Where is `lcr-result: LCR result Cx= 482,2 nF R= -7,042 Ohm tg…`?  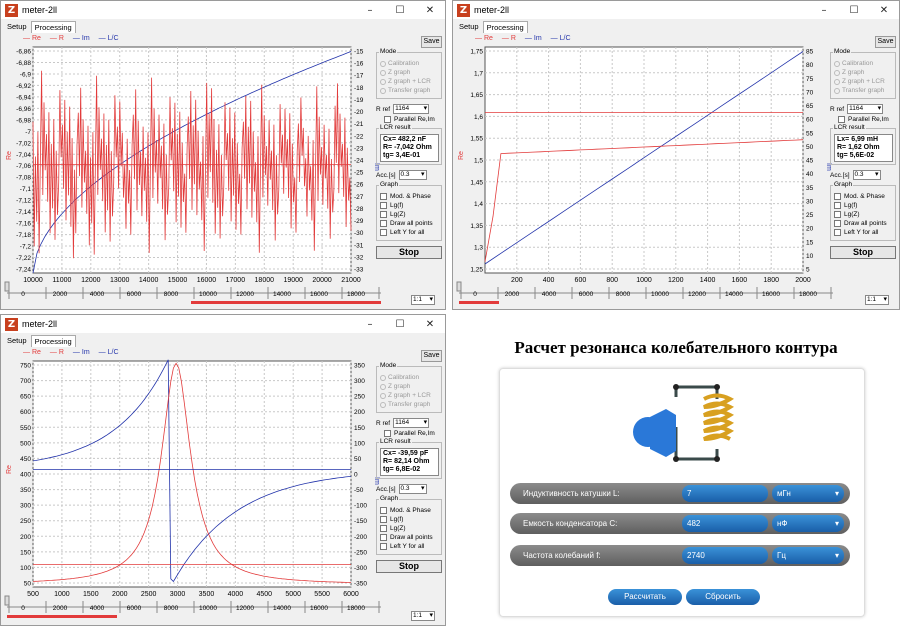 lcr-result: LCR result Cx= 482,2 nF R= -7,042 Ohm tg… is located at coordinates (409, 144).